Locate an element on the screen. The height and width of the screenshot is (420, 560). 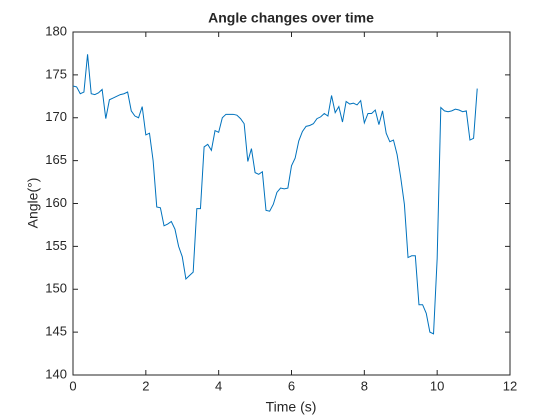
y-tick-label: 140 is located at coordinates (56, 373).